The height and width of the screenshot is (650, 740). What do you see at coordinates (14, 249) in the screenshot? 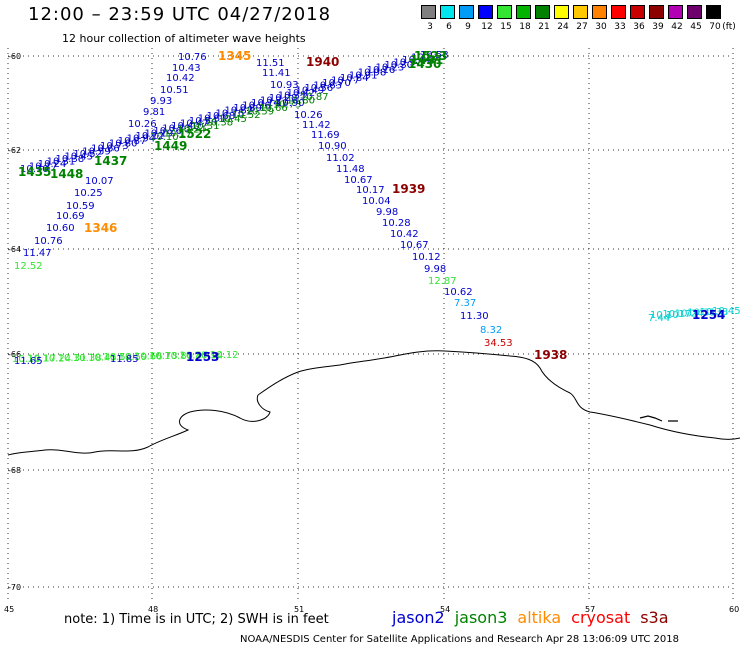
I see `lat-label: -64` at bounding box center [14, 249].